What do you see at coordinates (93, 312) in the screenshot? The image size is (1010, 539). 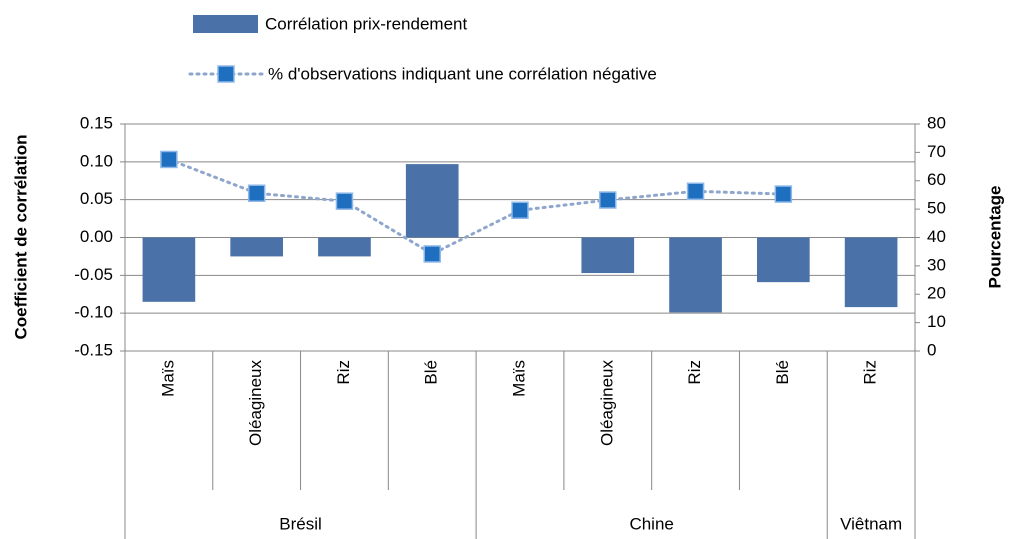 I see `y-tick-label: -0.10` at bounding box center [93, 312].